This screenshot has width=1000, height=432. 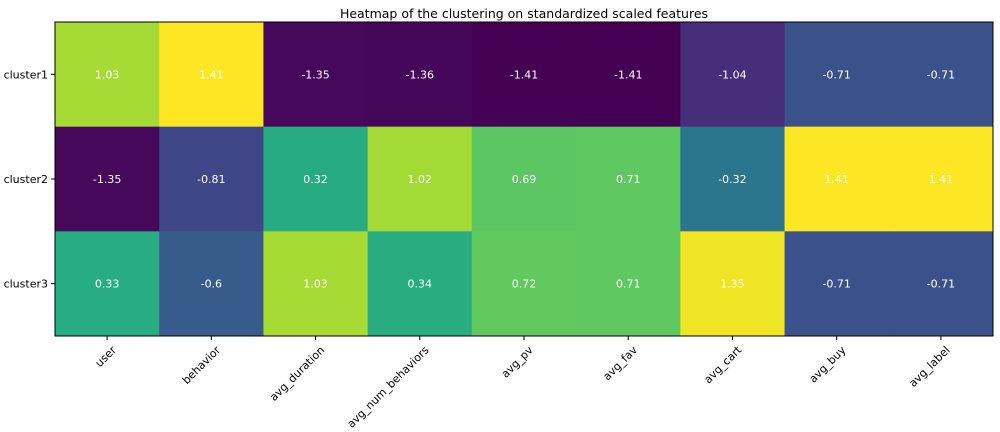 I want to click on cell-value-label: -0.32, so click(x=732, y=179).